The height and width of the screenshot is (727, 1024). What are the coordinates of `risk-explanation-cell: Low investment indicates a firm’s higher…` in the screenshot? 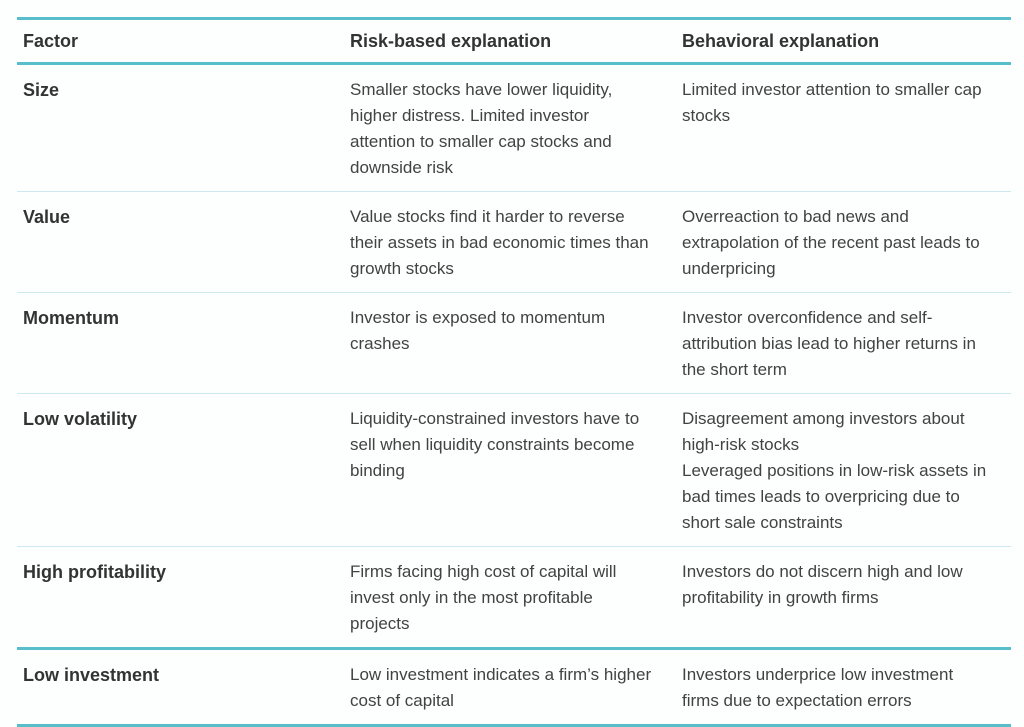 It's located at (501, 687).